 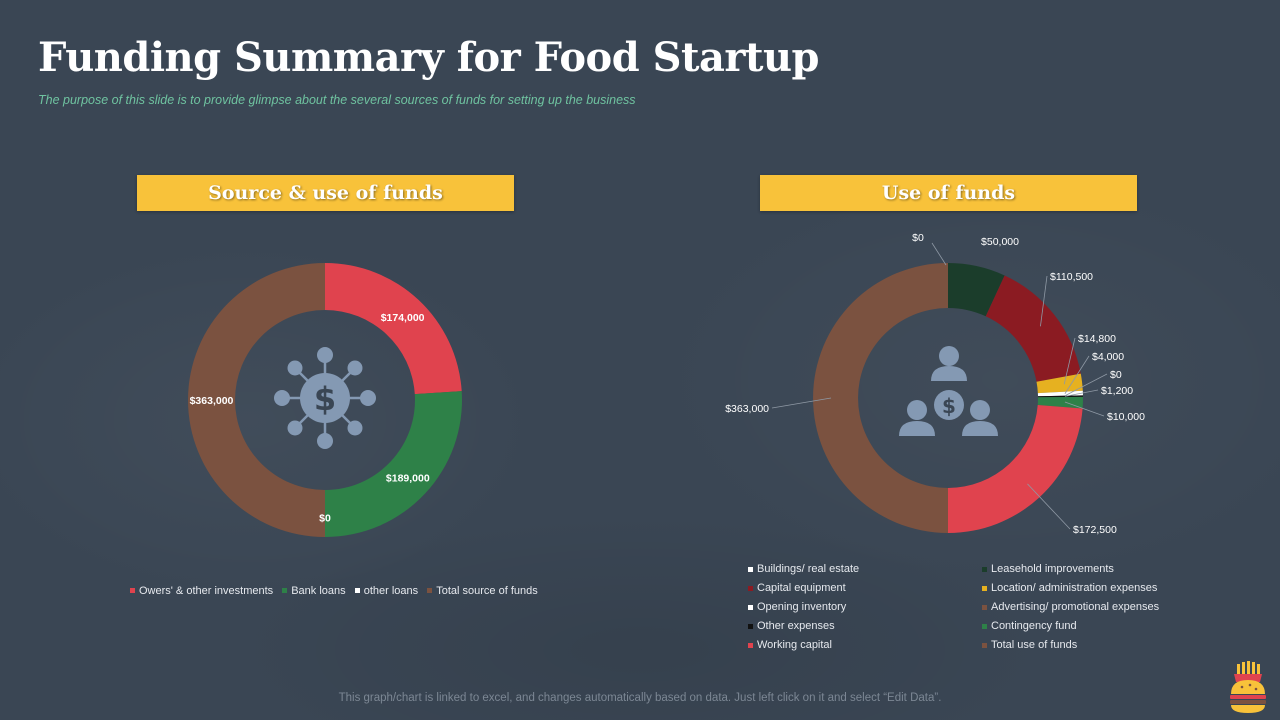 What do you see at coordinates (314, 591) in the screenshot?
I see `legend-item: Bank loans` at bounding box center [314, 591].